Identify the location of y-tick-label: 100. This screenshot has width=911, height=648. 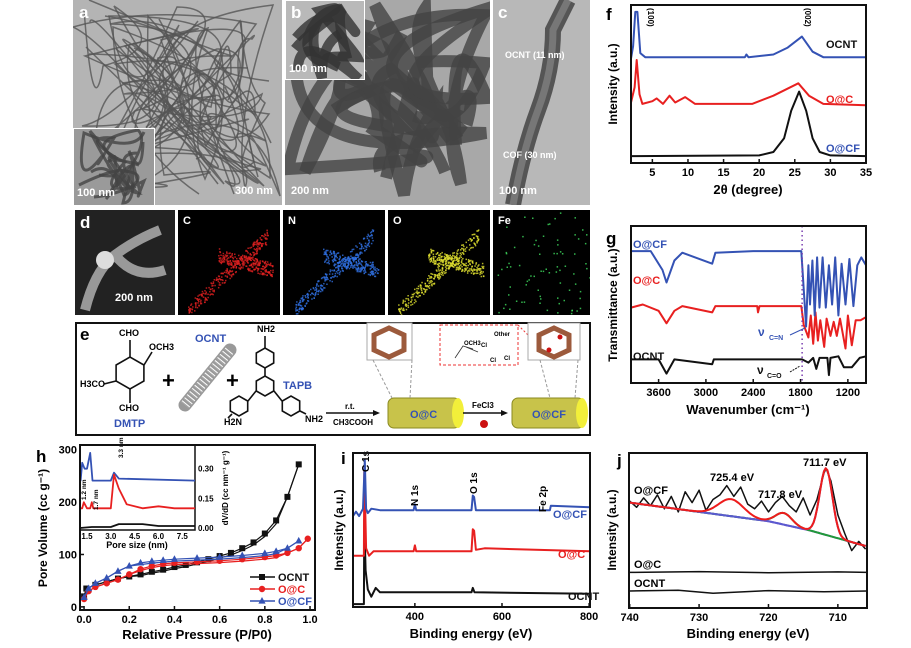
(68, 555).